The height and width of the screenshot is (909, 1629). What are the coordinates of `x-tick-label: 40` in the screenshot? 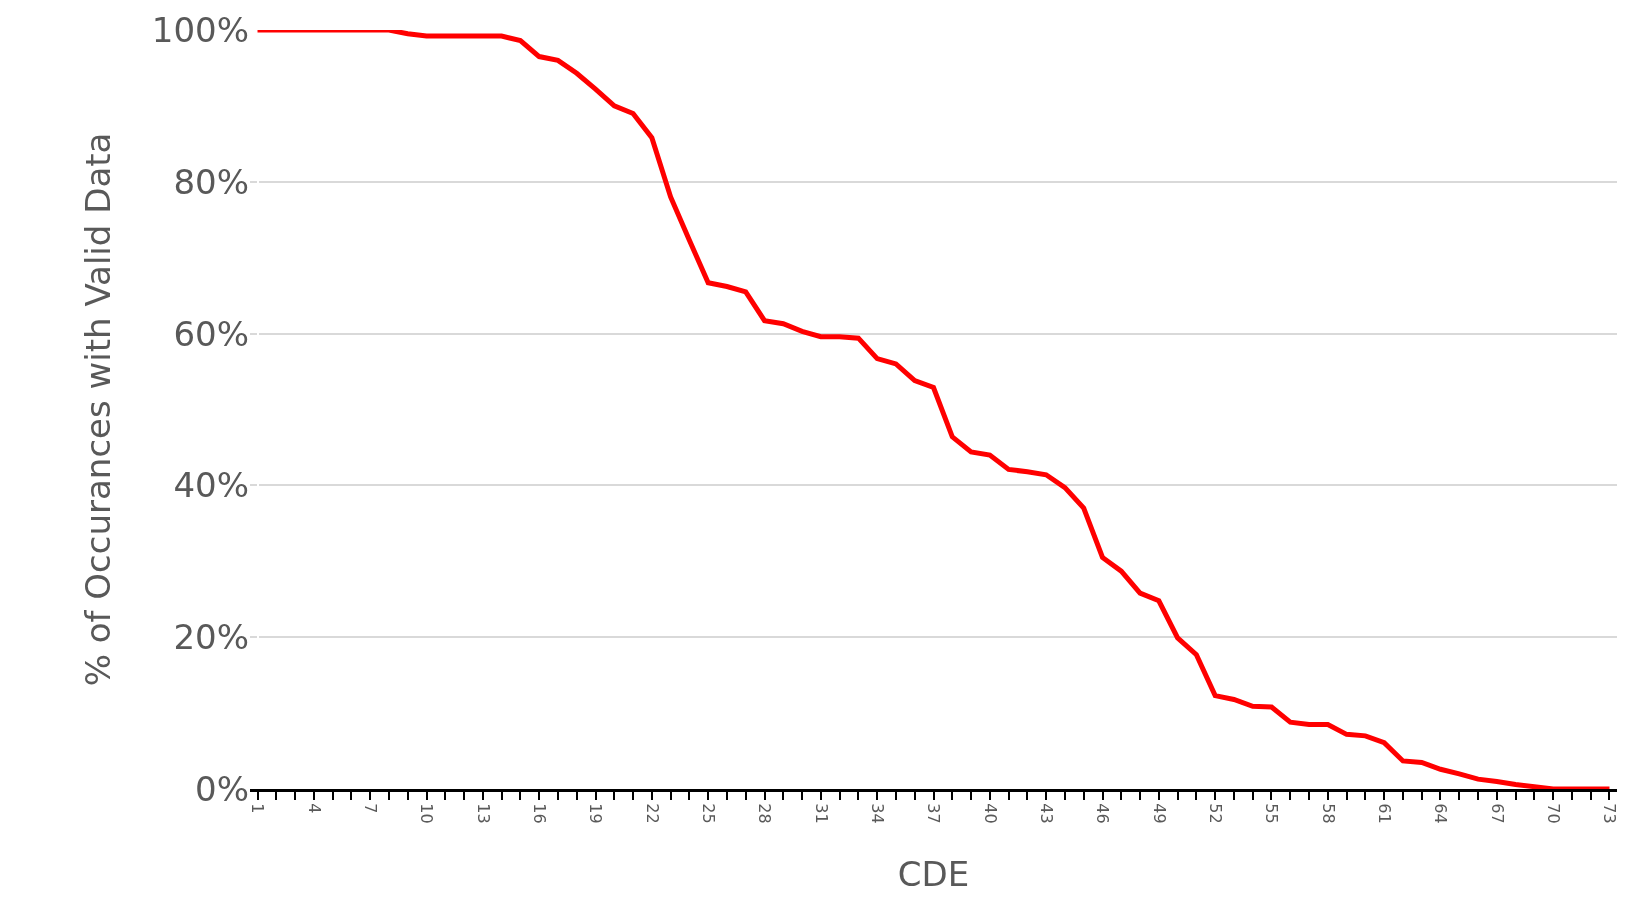 It's located at (990, 813).